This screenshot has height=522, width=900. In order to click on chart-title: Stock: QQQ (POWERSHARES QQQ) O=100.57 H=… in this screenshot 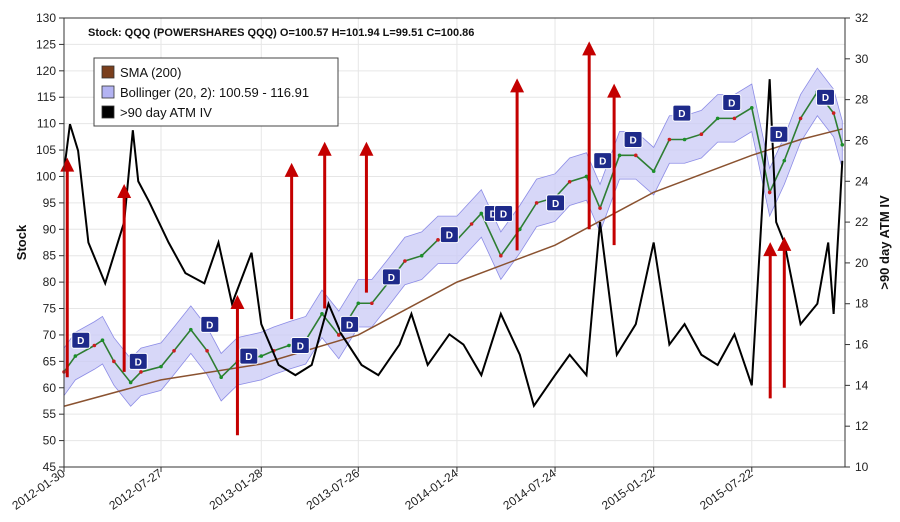, I will do `click(281, 33)`.